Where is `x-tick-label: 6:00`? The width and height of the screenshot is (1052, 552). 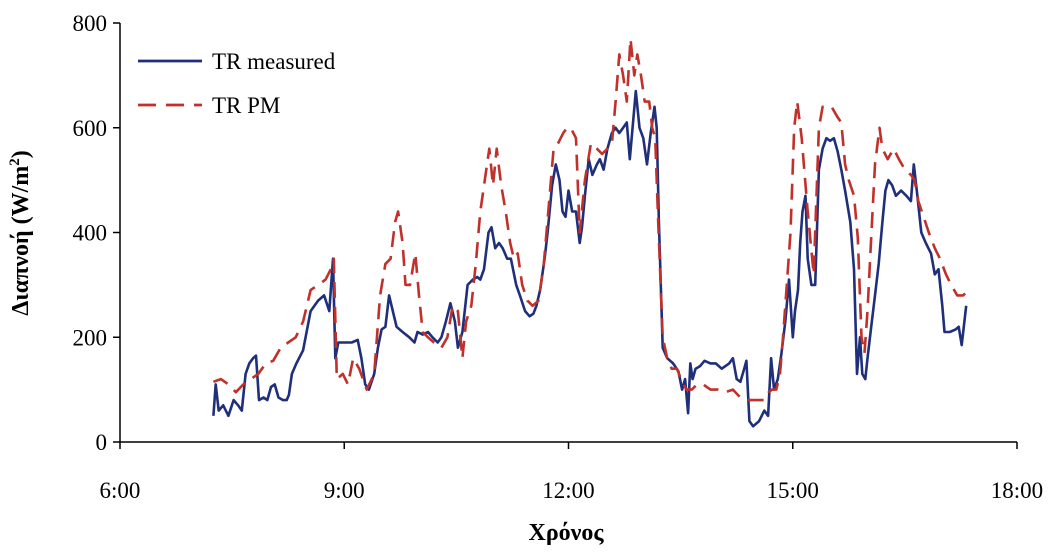 x-tick-label: 6:00 is located at coordinates (120, 490).